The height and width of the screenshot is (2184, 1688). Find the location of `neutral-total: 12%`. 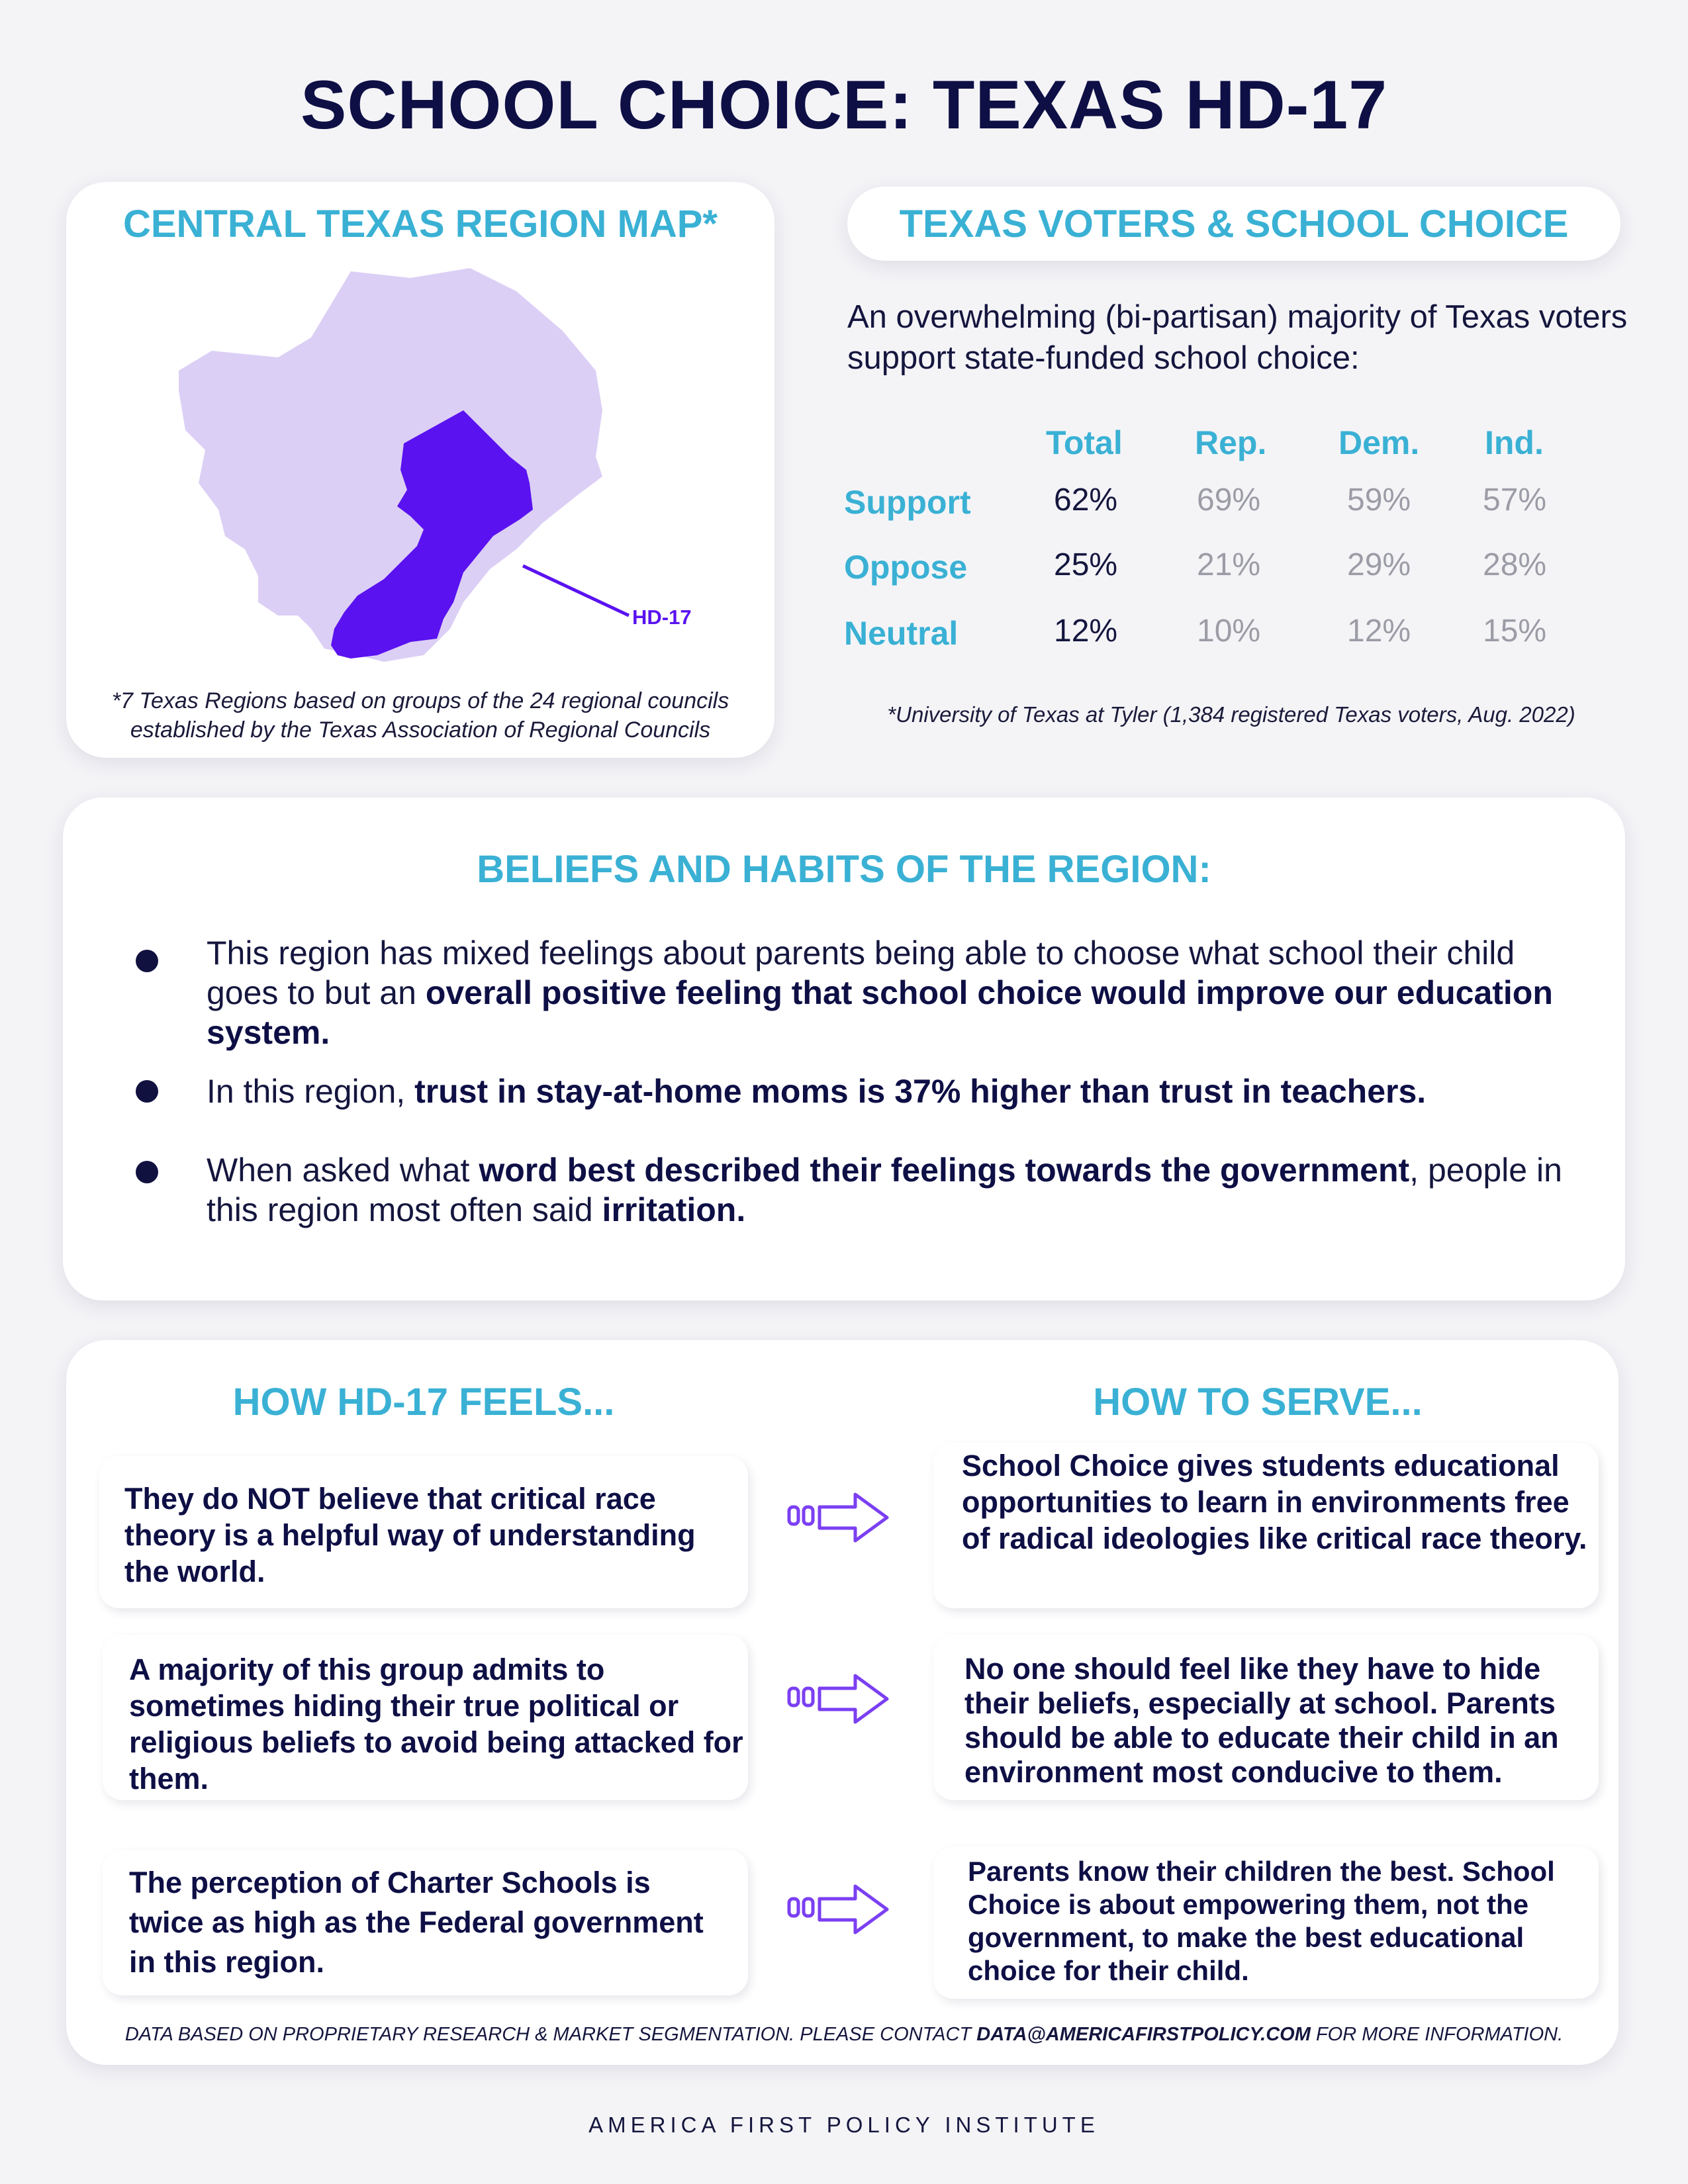

neutral-total: 12% is located at coordinates (1086, 631).